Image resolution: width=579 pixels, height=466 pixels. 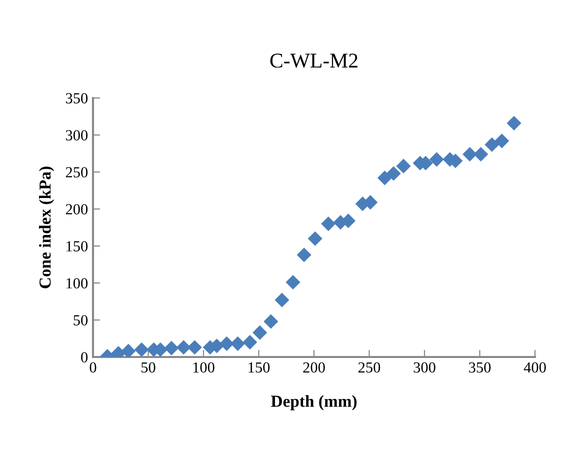 What do you see at coordinates (77, 172) in the screenshot?
I see `y-tick-label: 250` at bounding box center [77, 172].